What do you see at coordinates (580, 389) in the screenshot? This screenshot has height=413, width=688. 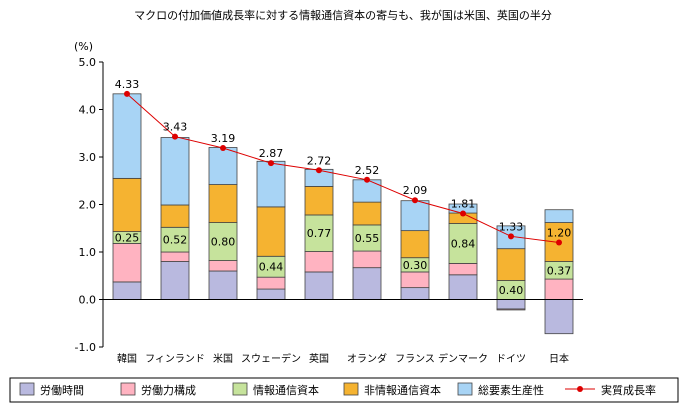 I see `legend-marker` at bounding box center [580, 389].